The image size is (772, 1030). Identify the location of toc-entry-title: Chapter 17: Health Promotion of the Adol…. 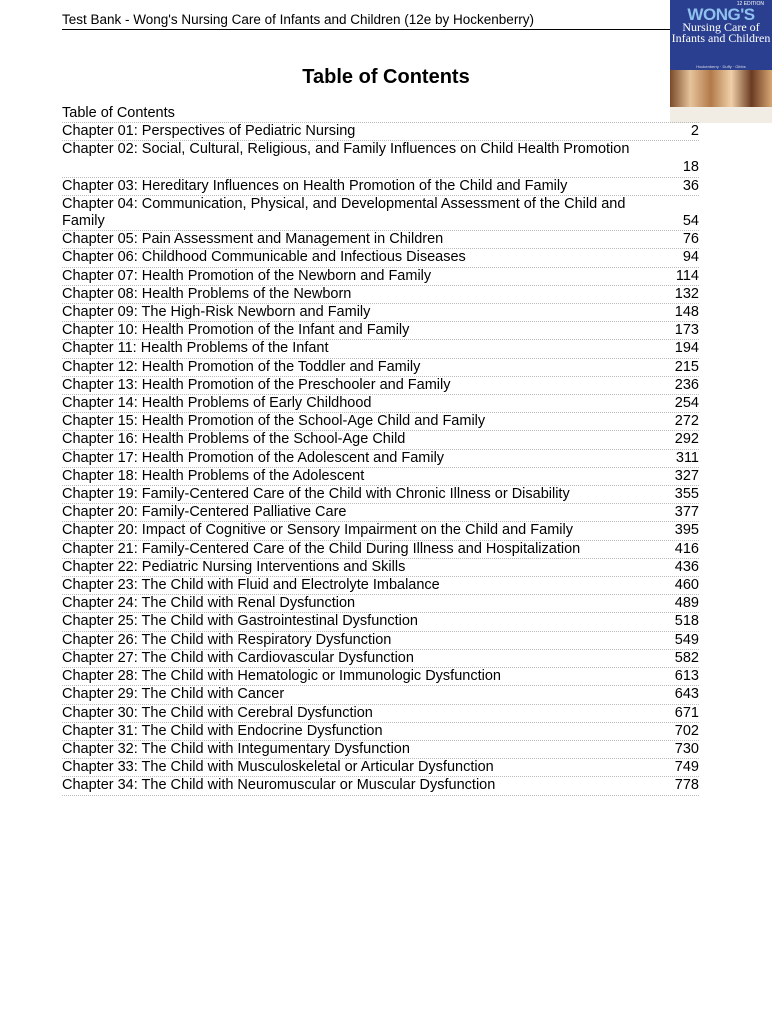
(253, 457).